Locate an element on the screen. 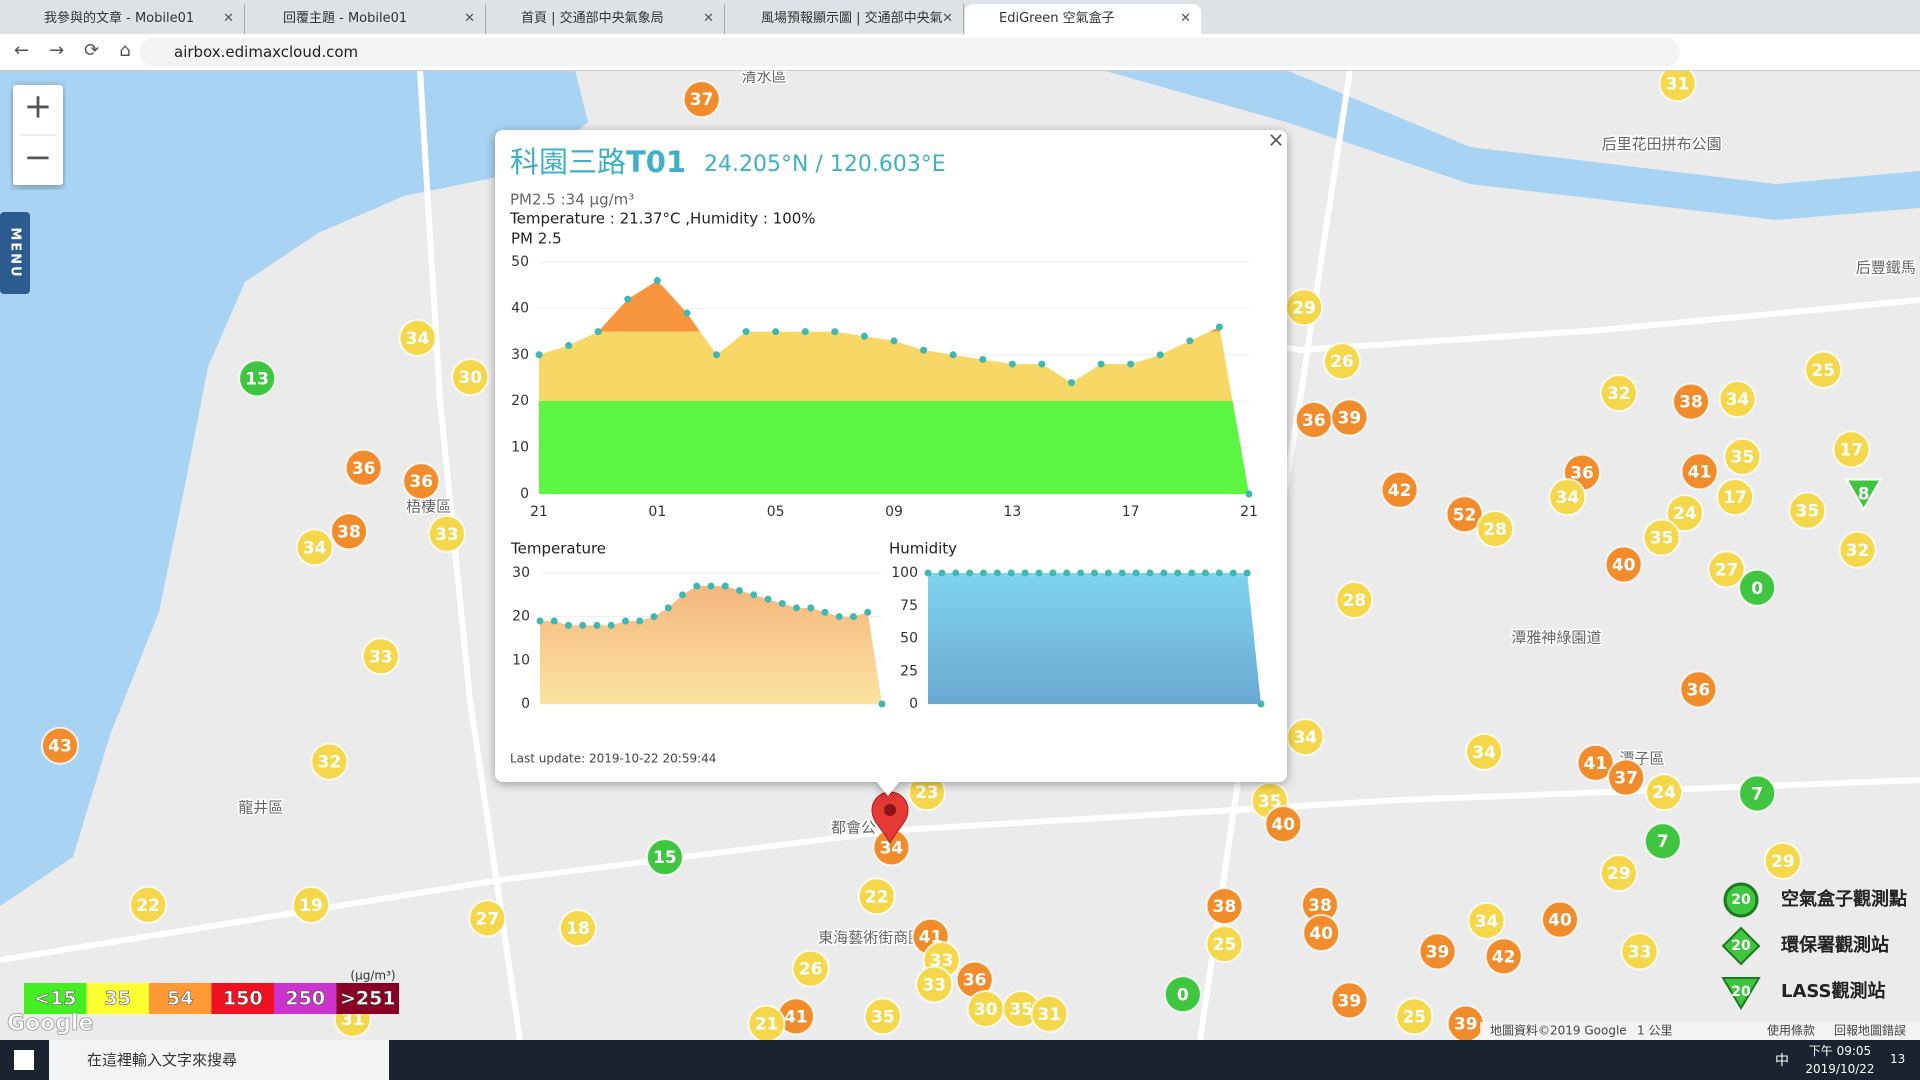 Image resolution: width=1920 pixels, height=1080 pixels. menu-button is located at coordinates (15, 253).